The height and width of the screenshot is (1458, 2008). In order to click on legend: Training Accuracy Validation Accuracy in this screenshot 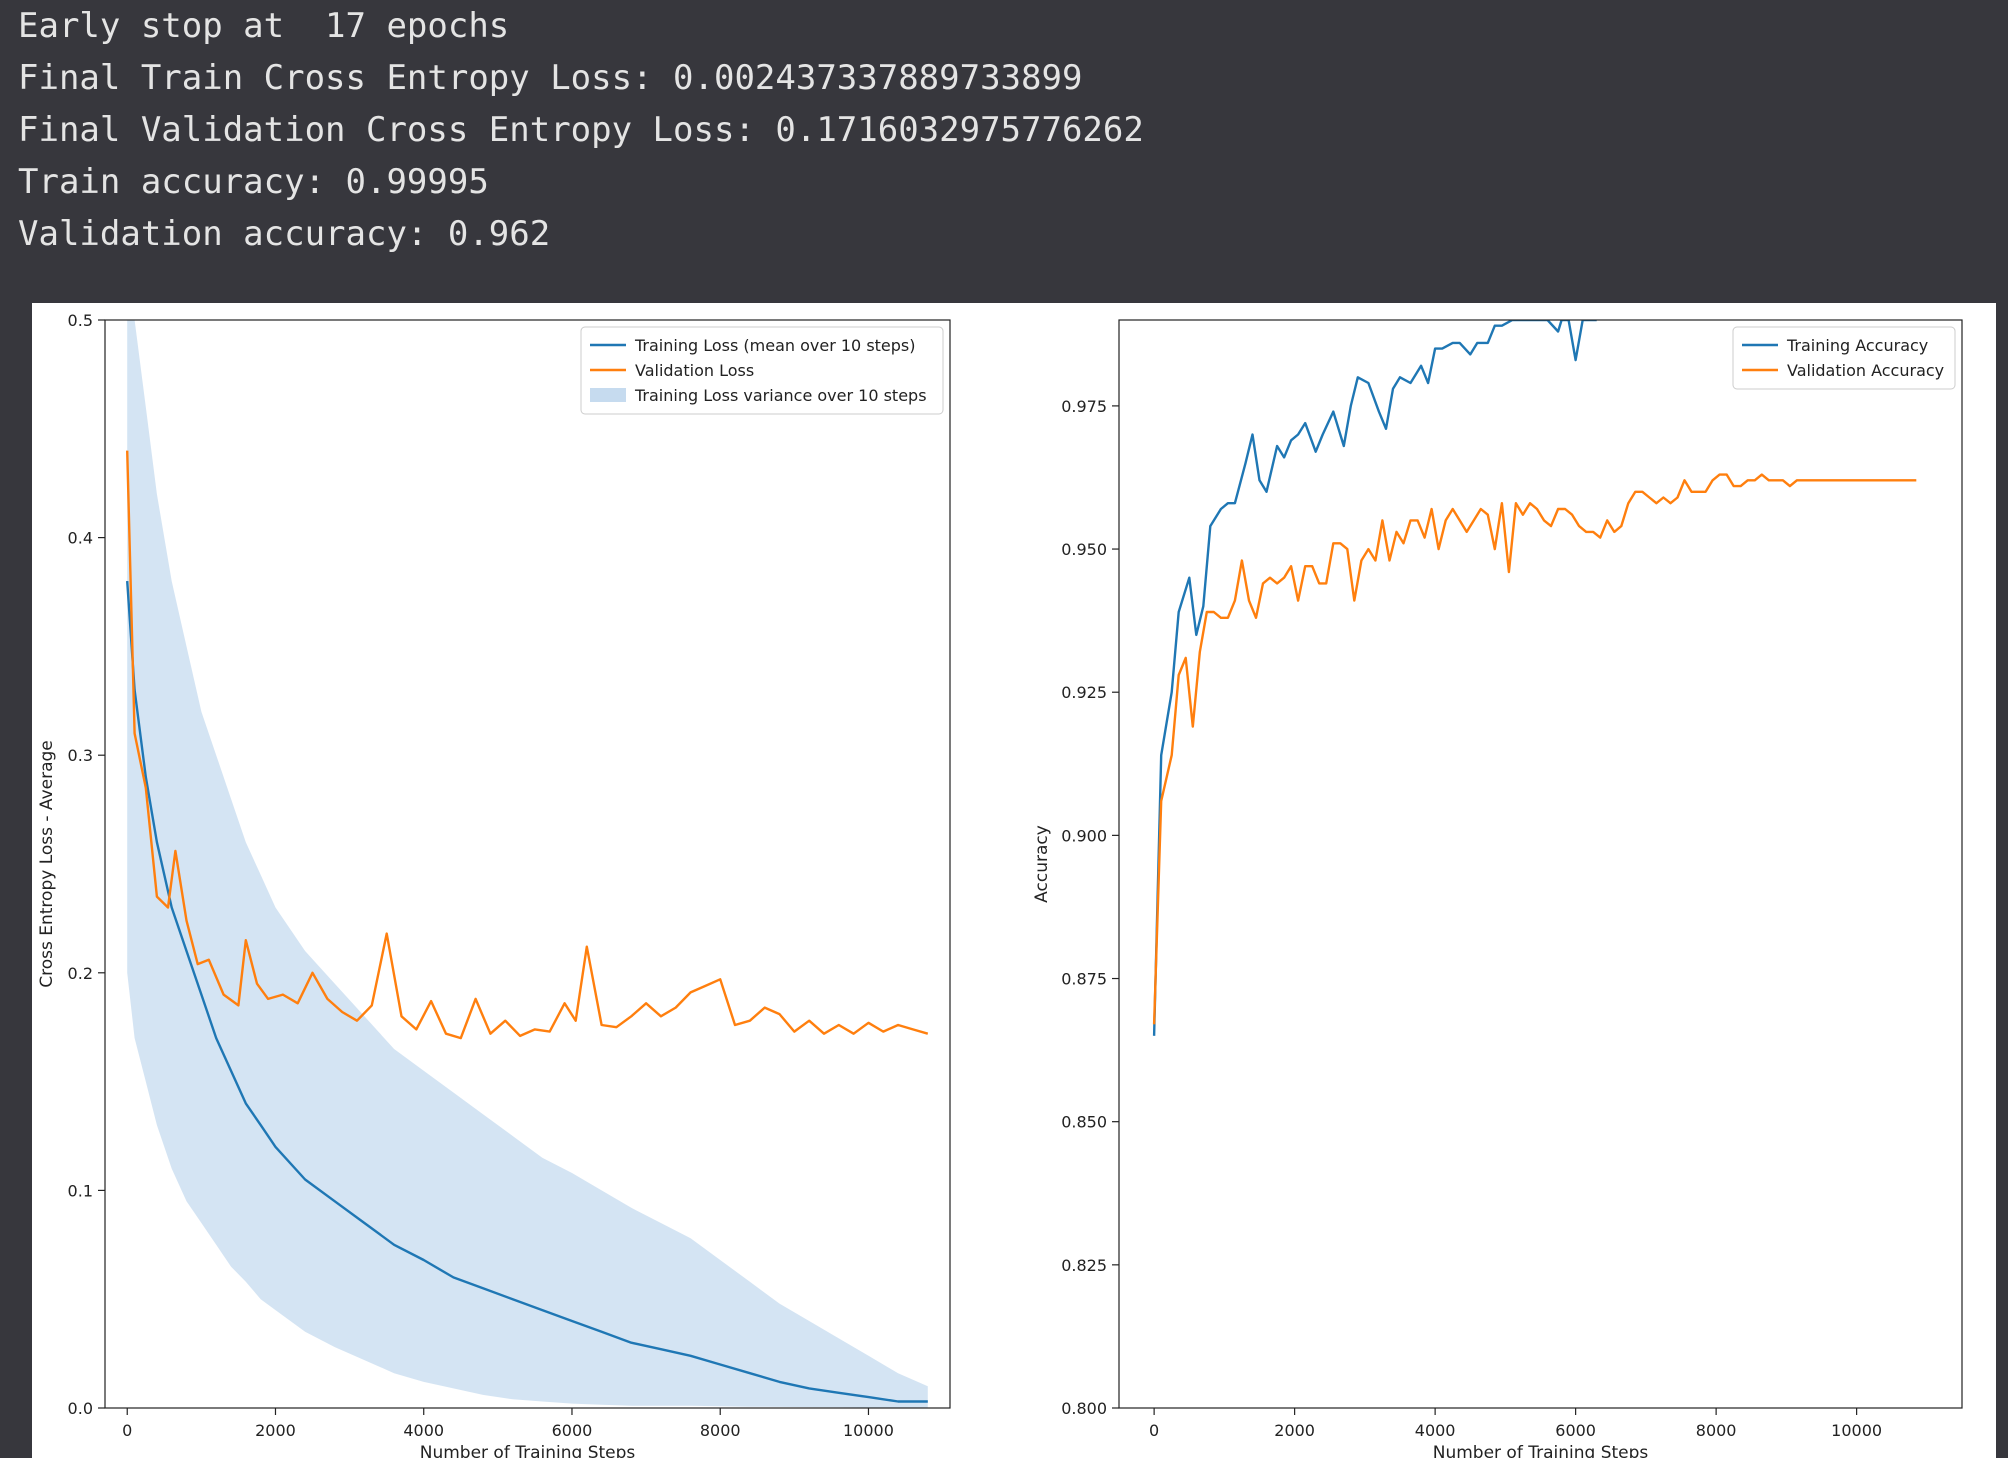, I will do `click(1844, 358)`.